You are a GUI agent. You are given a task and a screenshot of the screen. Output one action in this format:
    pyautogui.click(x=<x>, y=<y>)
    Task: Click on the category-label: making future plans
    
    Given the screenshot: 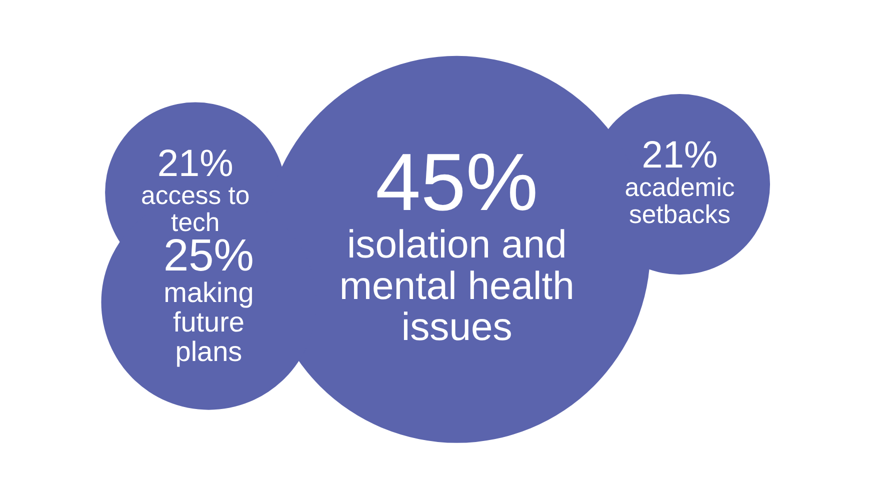 What is the action you would take?
    pyautogui.click(x=209, y=322)
    